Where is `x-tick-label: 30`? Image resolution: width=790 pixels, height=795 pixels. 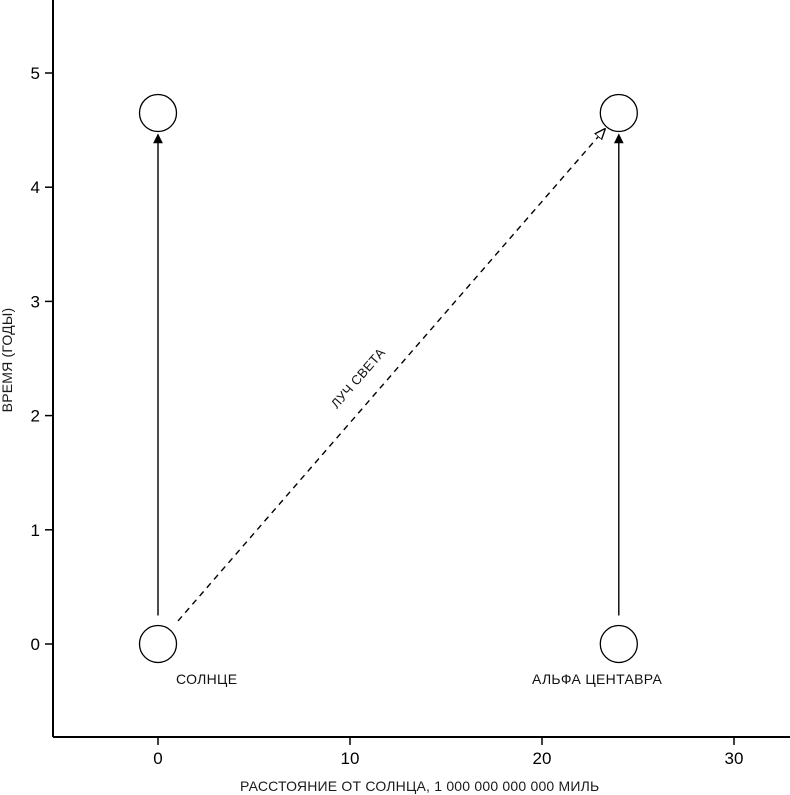
x-tick-label: 30 is located at coordinates (734, 758).